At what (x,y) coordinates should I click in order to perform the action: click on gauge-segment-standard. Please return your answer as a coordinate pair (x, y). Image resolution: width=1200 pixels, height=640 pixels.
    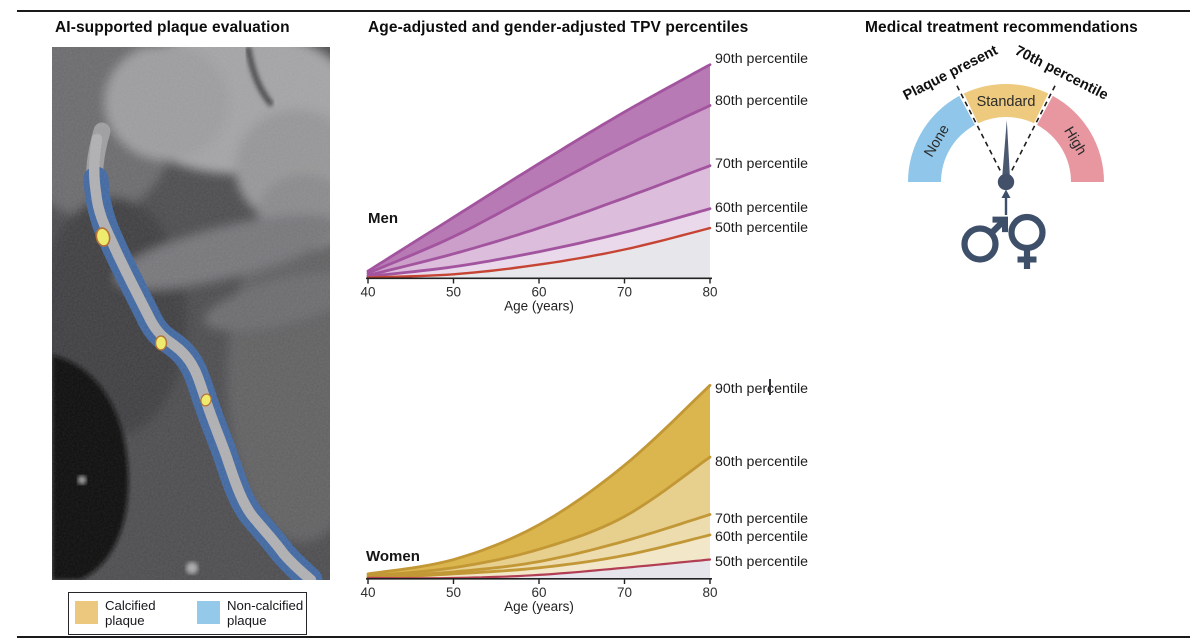
    Looking at the image, I should click on (1006, 103).